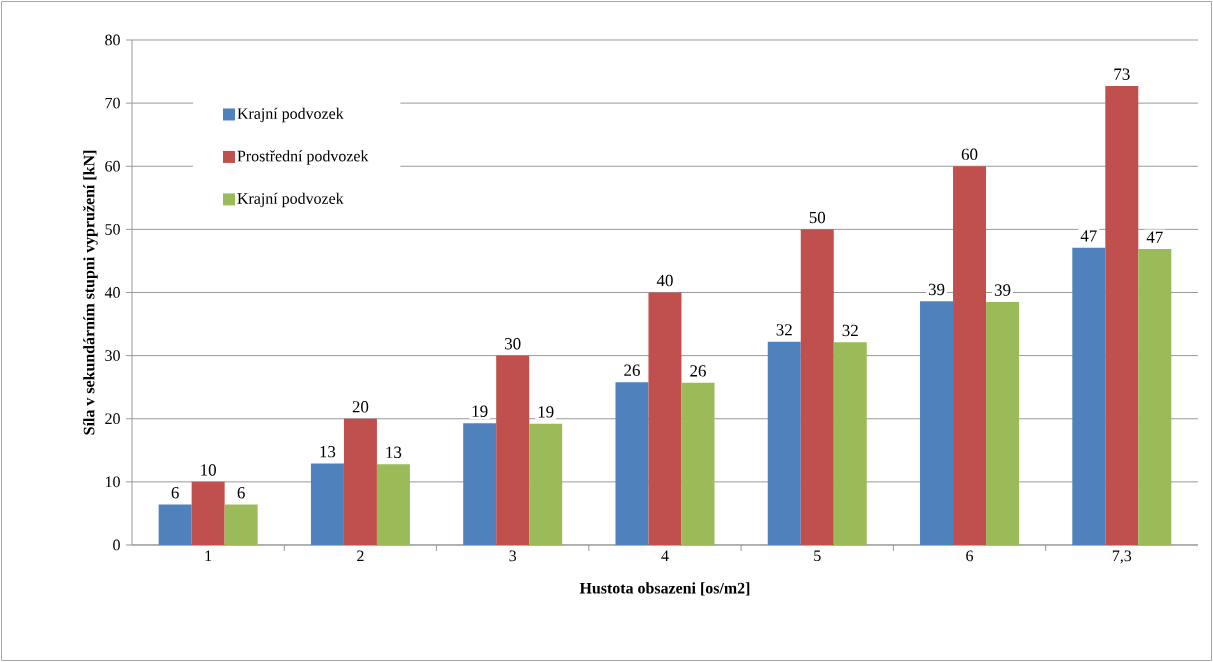 This screenshot has width=1213, height=662. I want to click on x-tick-label: 1, so click(208, 556).